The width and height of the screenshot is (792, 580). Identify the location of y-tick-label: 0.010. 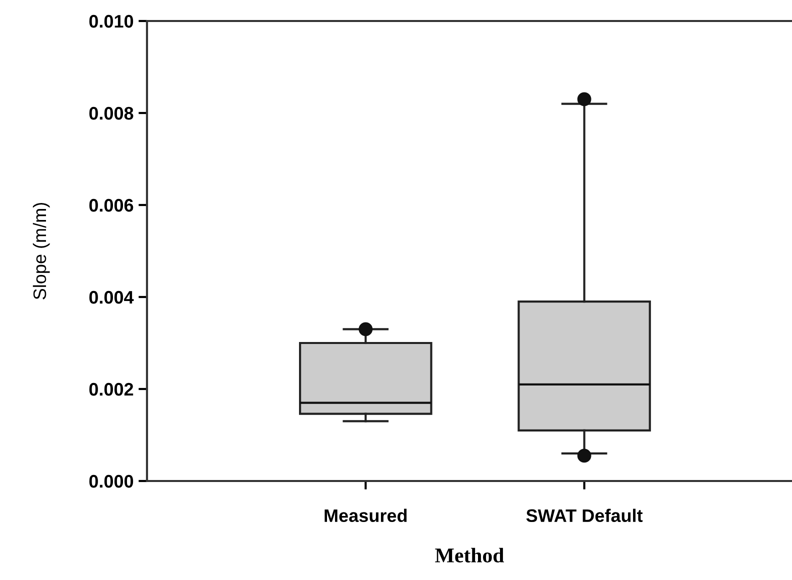
(111, 21).